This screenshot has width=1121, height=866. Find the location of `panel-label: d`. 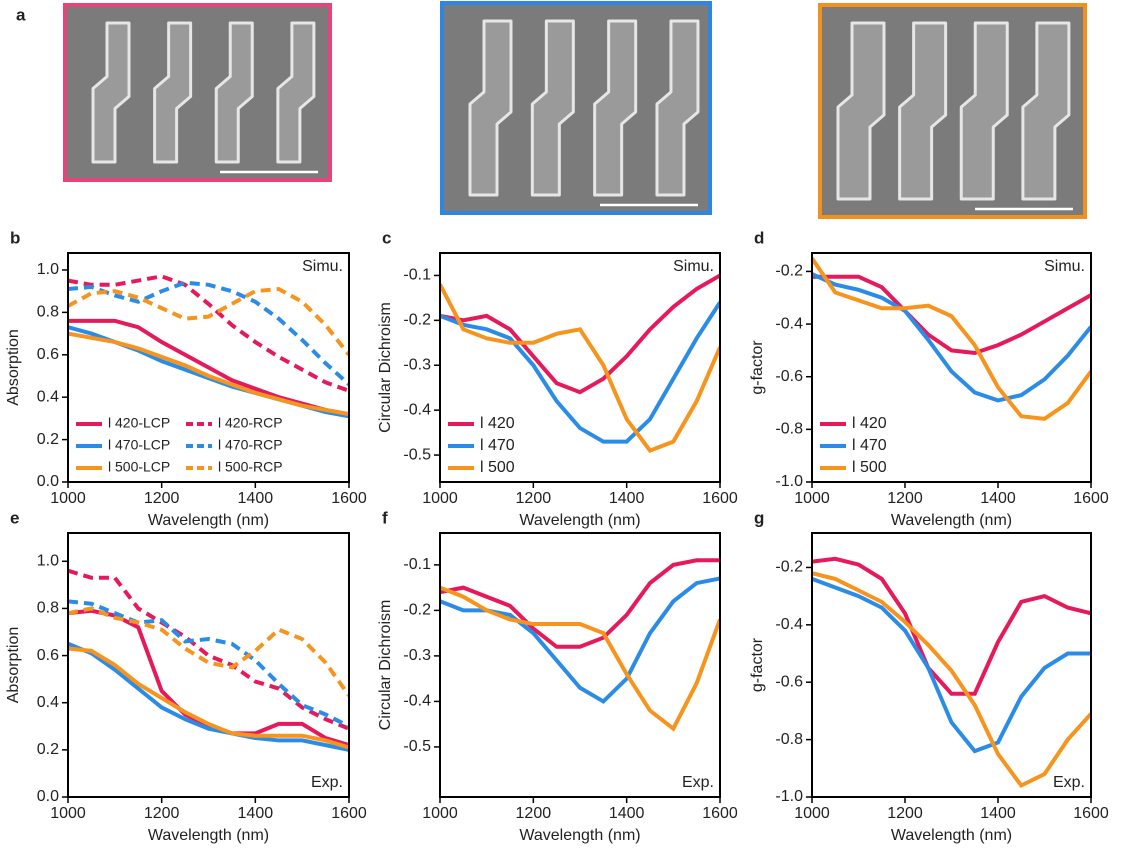

panel-label: d is located at coordinates (759, 237).